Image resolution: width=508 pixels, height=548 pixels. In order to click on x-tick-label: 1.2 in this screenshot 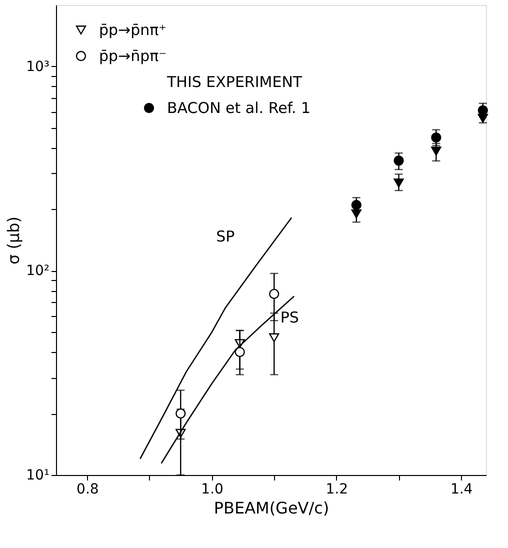, I will do `click(337, 490)`.